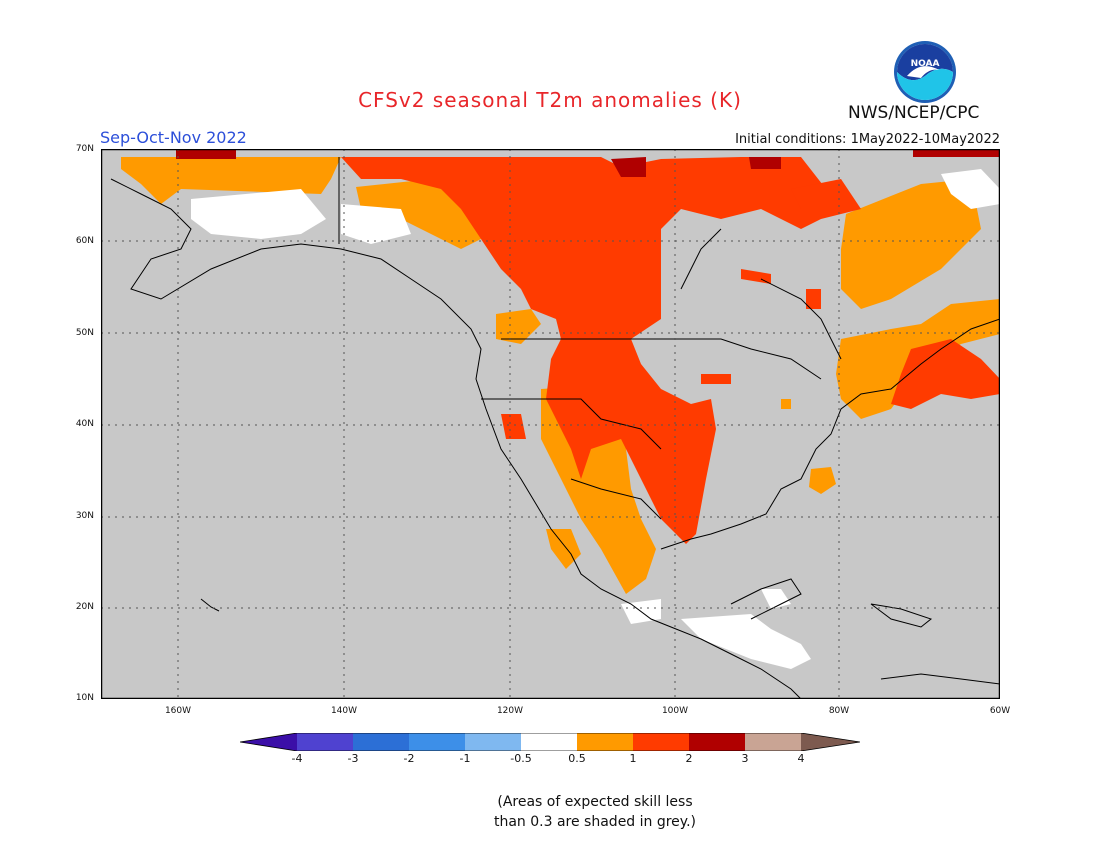 This screenshot has width=1100, height=850. I want to click on season-label: Sep-Oct-Nov 2022, so click(173, 137).